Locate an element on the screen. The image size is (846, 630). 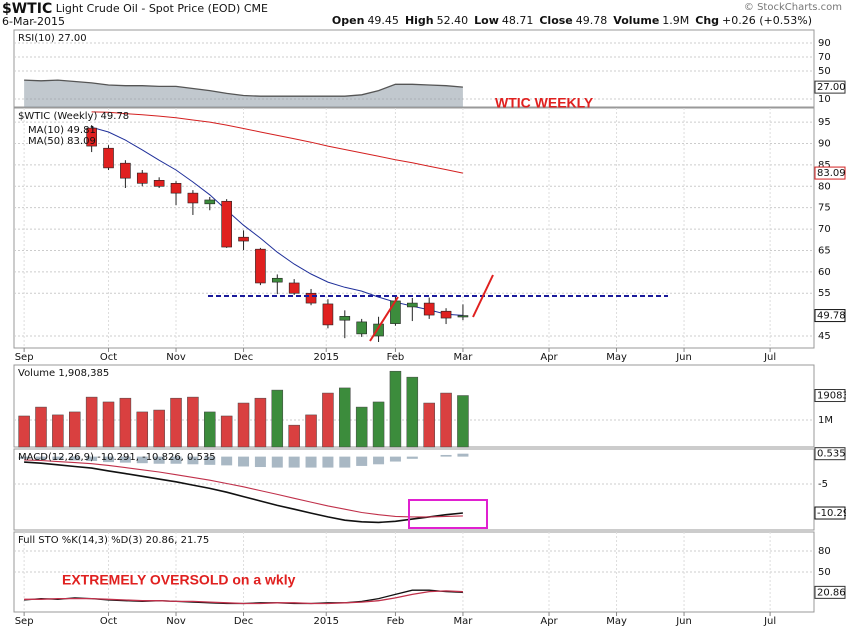
trend-arrow is located at coordinates (483, 296).